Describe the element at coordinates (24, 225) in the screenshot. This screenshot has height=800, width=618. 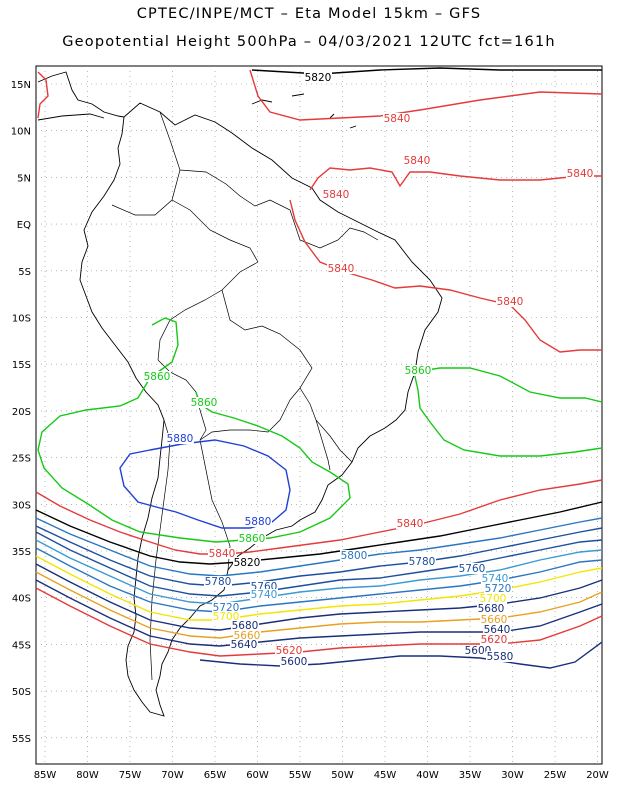
I see `lat-tick-label: EQ` at that location.